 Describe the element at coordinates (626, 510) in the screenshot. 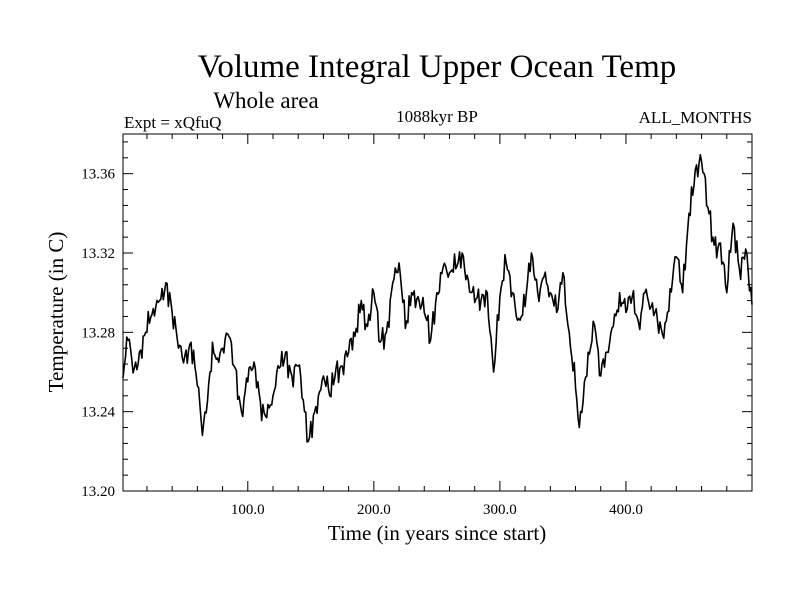

I see `x-tick-label: 400.0` at that location.